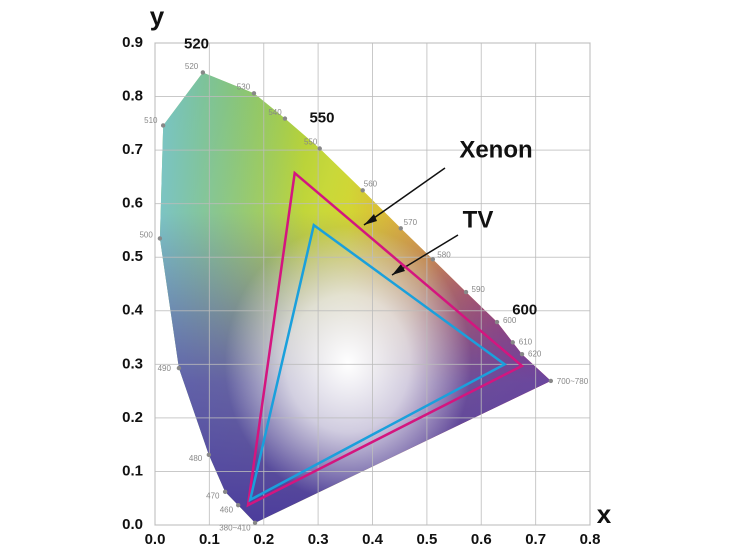  I want to click on y-tick-label: 0.2, so click(132, 417).